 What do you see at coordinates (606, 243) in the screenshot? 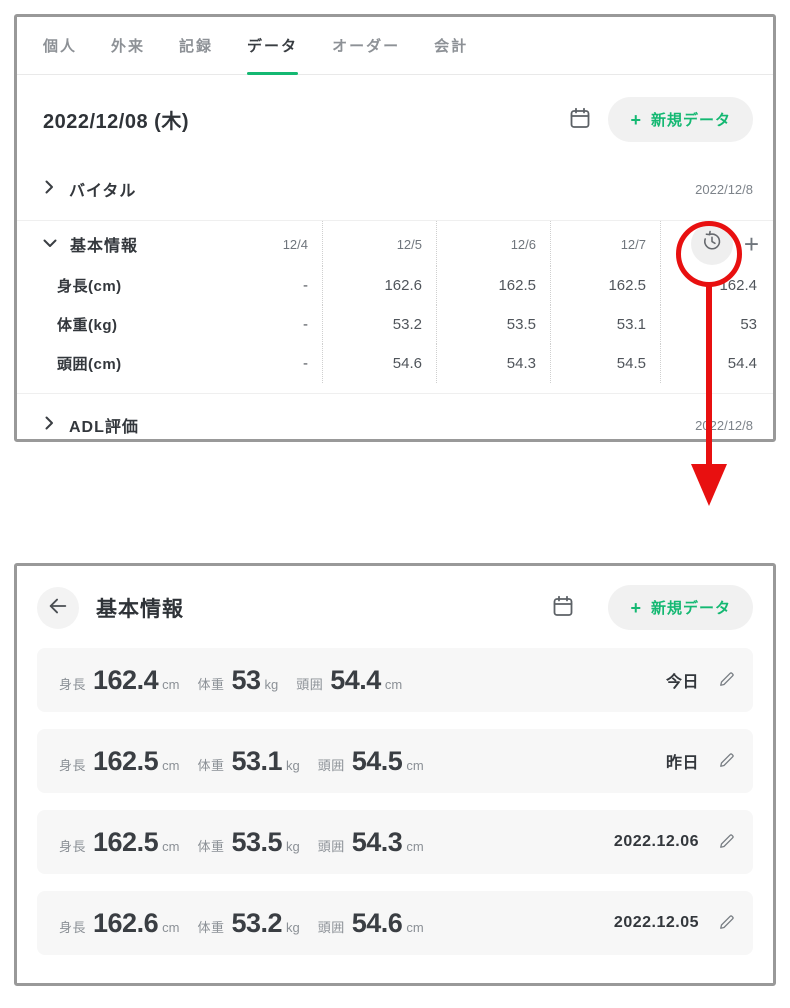
I see `column-header-date: 12/7` at bounding box center [606, 243].